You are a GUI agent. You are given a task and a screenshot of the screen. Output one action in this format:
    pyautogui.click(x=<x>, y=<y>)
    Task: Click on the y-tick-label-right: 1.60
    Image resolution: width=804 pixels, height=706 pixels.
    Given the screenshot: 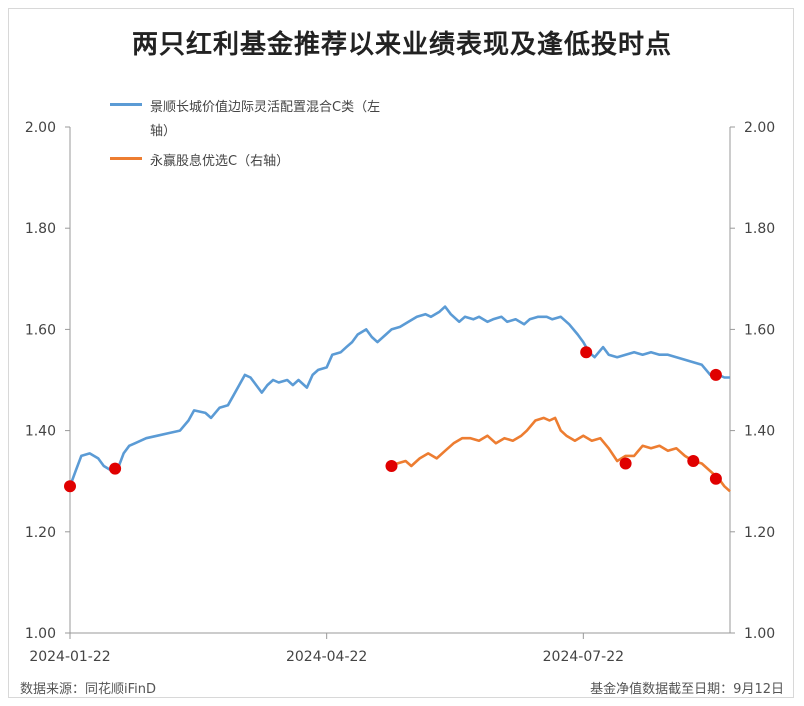 What is the action you would take?
    pyautogui.click(x=759, y=330)
    